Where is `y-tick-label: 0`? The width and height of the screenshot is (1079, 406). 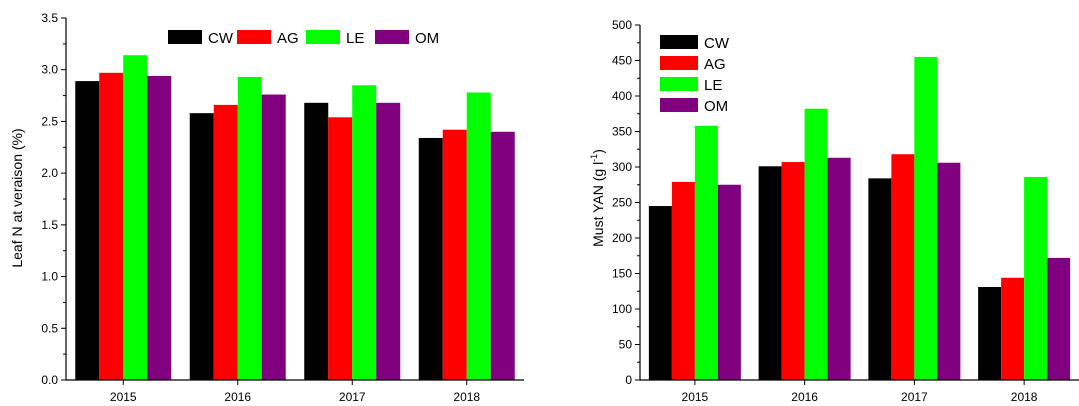 y-tick-label: 0 is located at coordinates (628, 380).